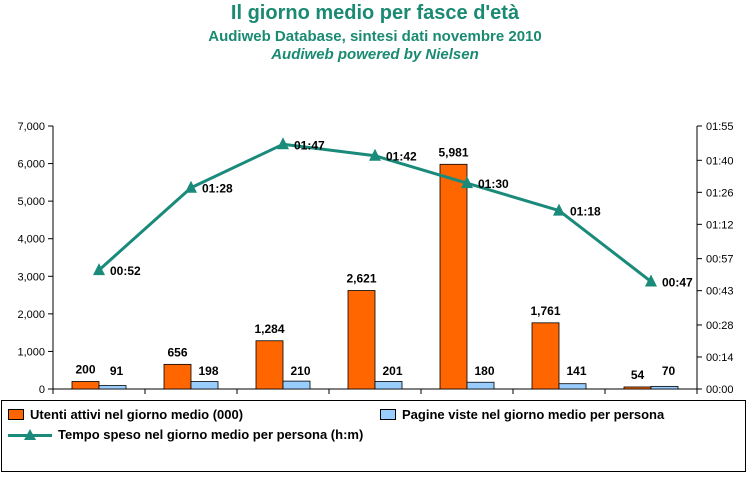  I want to click on data-label-utenti: 54, so click(638, 375).